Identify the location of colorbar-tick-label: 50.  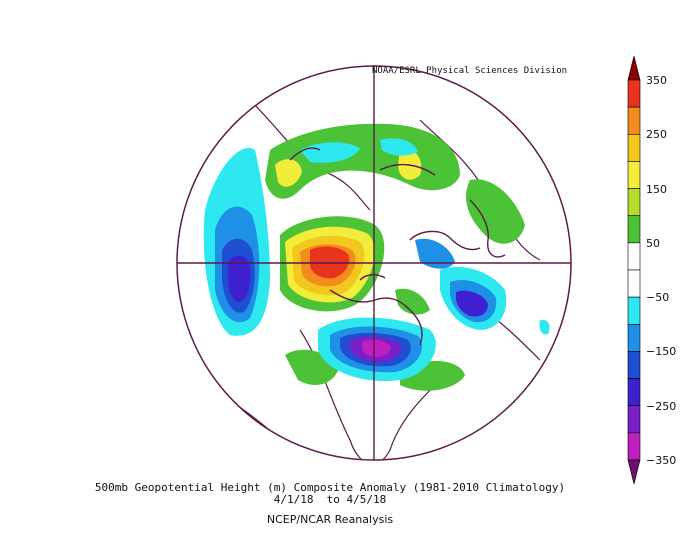
(653, 243).